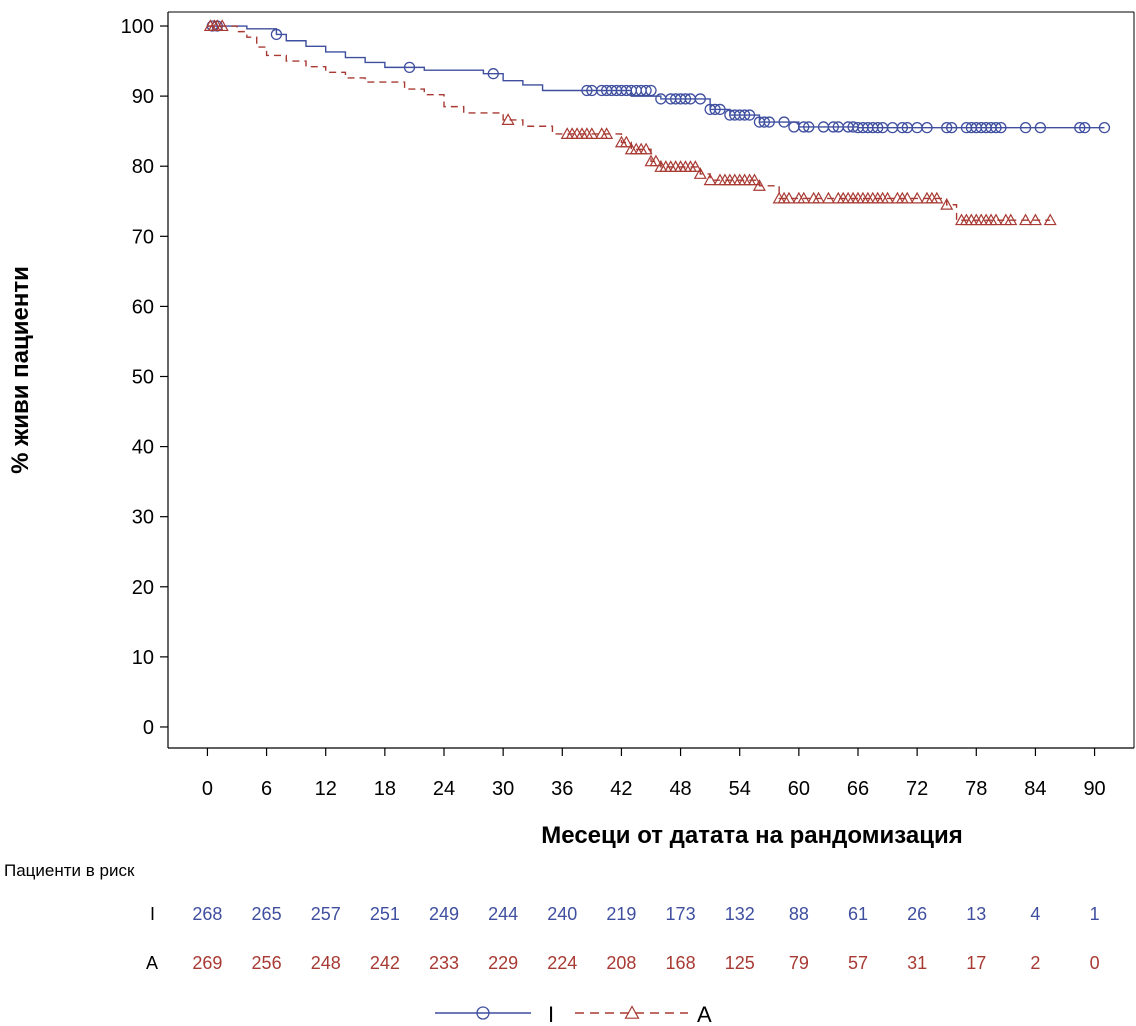  I want to click on at-risk-value-a: 248, so click(326, 963).